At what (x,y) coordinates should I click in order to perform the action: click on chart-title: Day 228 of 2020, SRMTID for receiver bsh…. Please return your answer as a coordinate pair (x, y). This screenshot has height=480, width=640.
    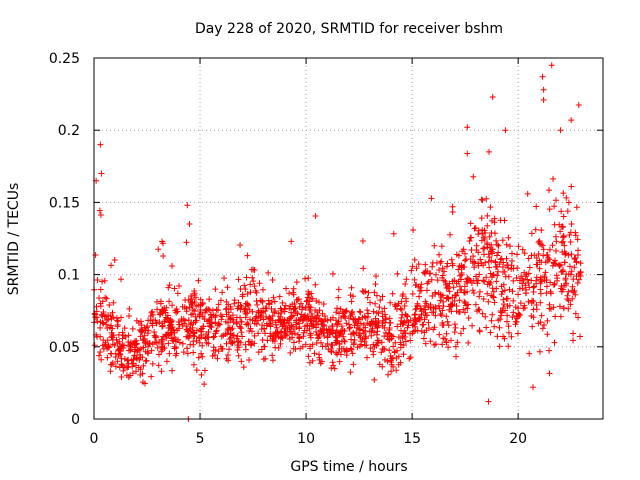
    Looking at the image, I should click on (349, 29).